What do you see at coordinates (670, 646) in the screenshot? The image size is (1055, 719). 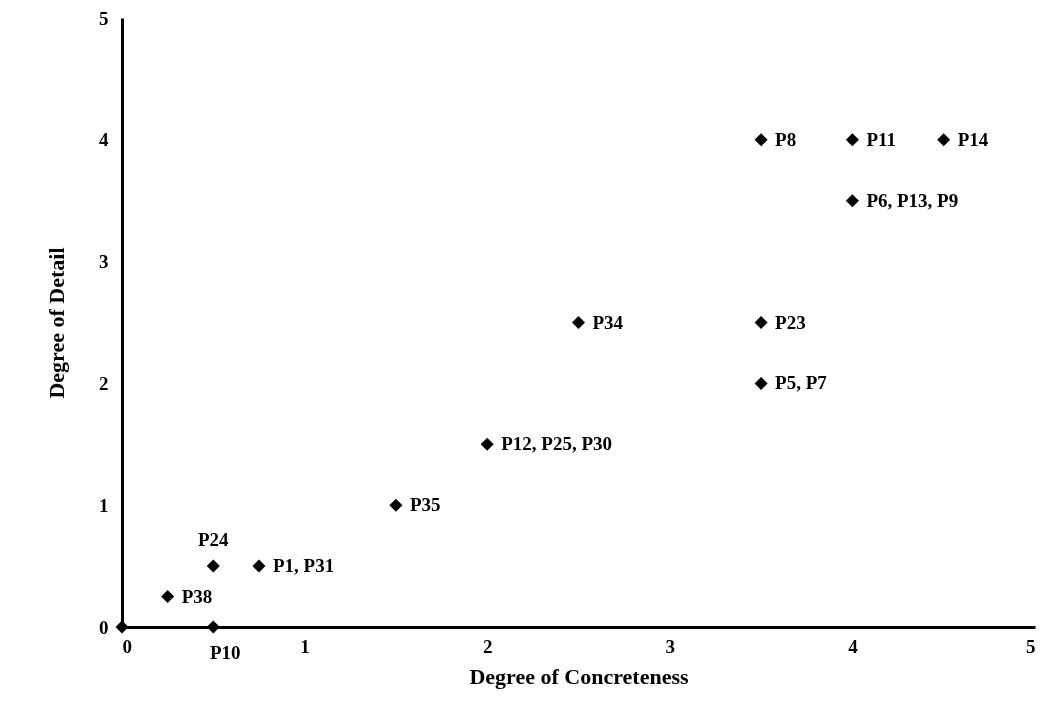 I see `x-tick-label: 3` at bounding box center [670, 646].